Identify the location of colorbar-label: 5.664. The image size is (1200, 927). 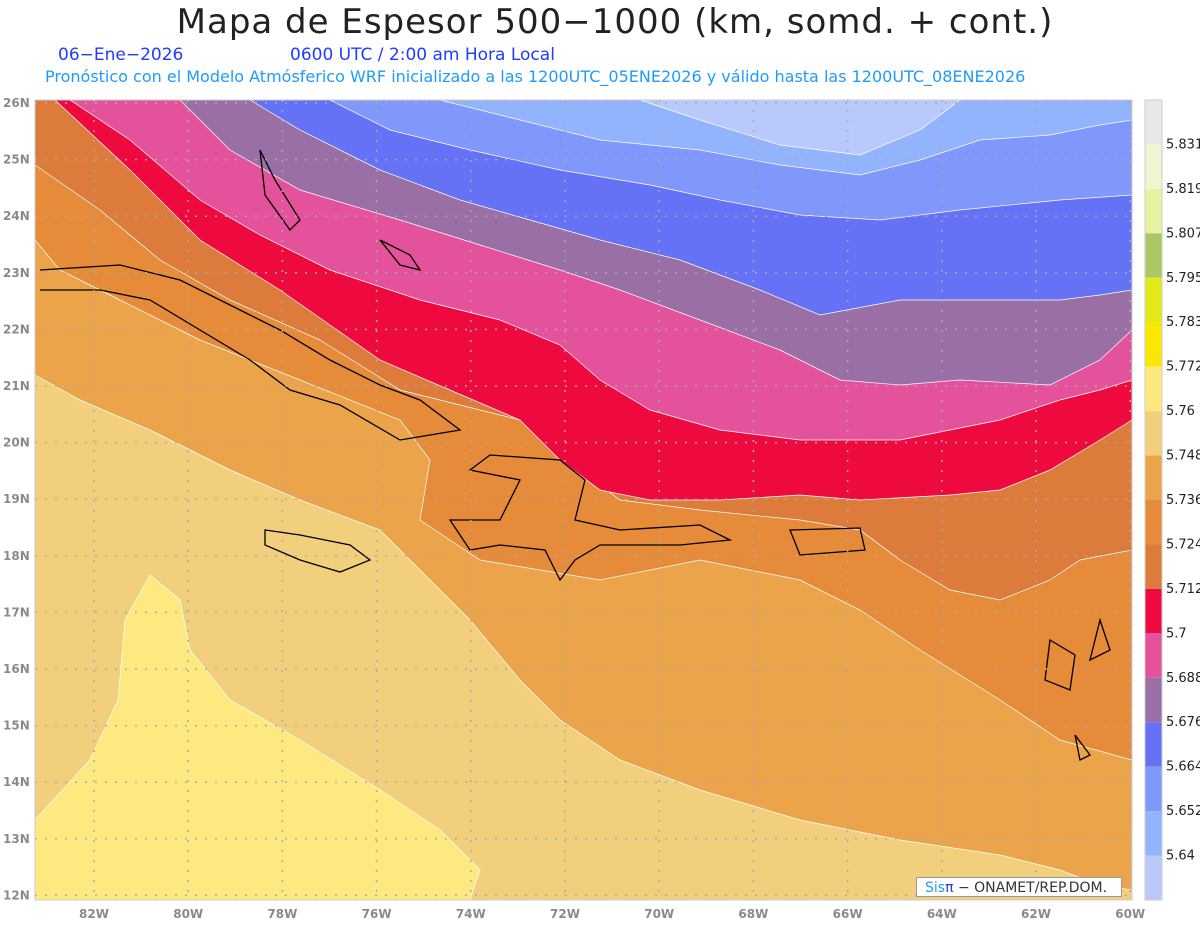
(1183, 767).